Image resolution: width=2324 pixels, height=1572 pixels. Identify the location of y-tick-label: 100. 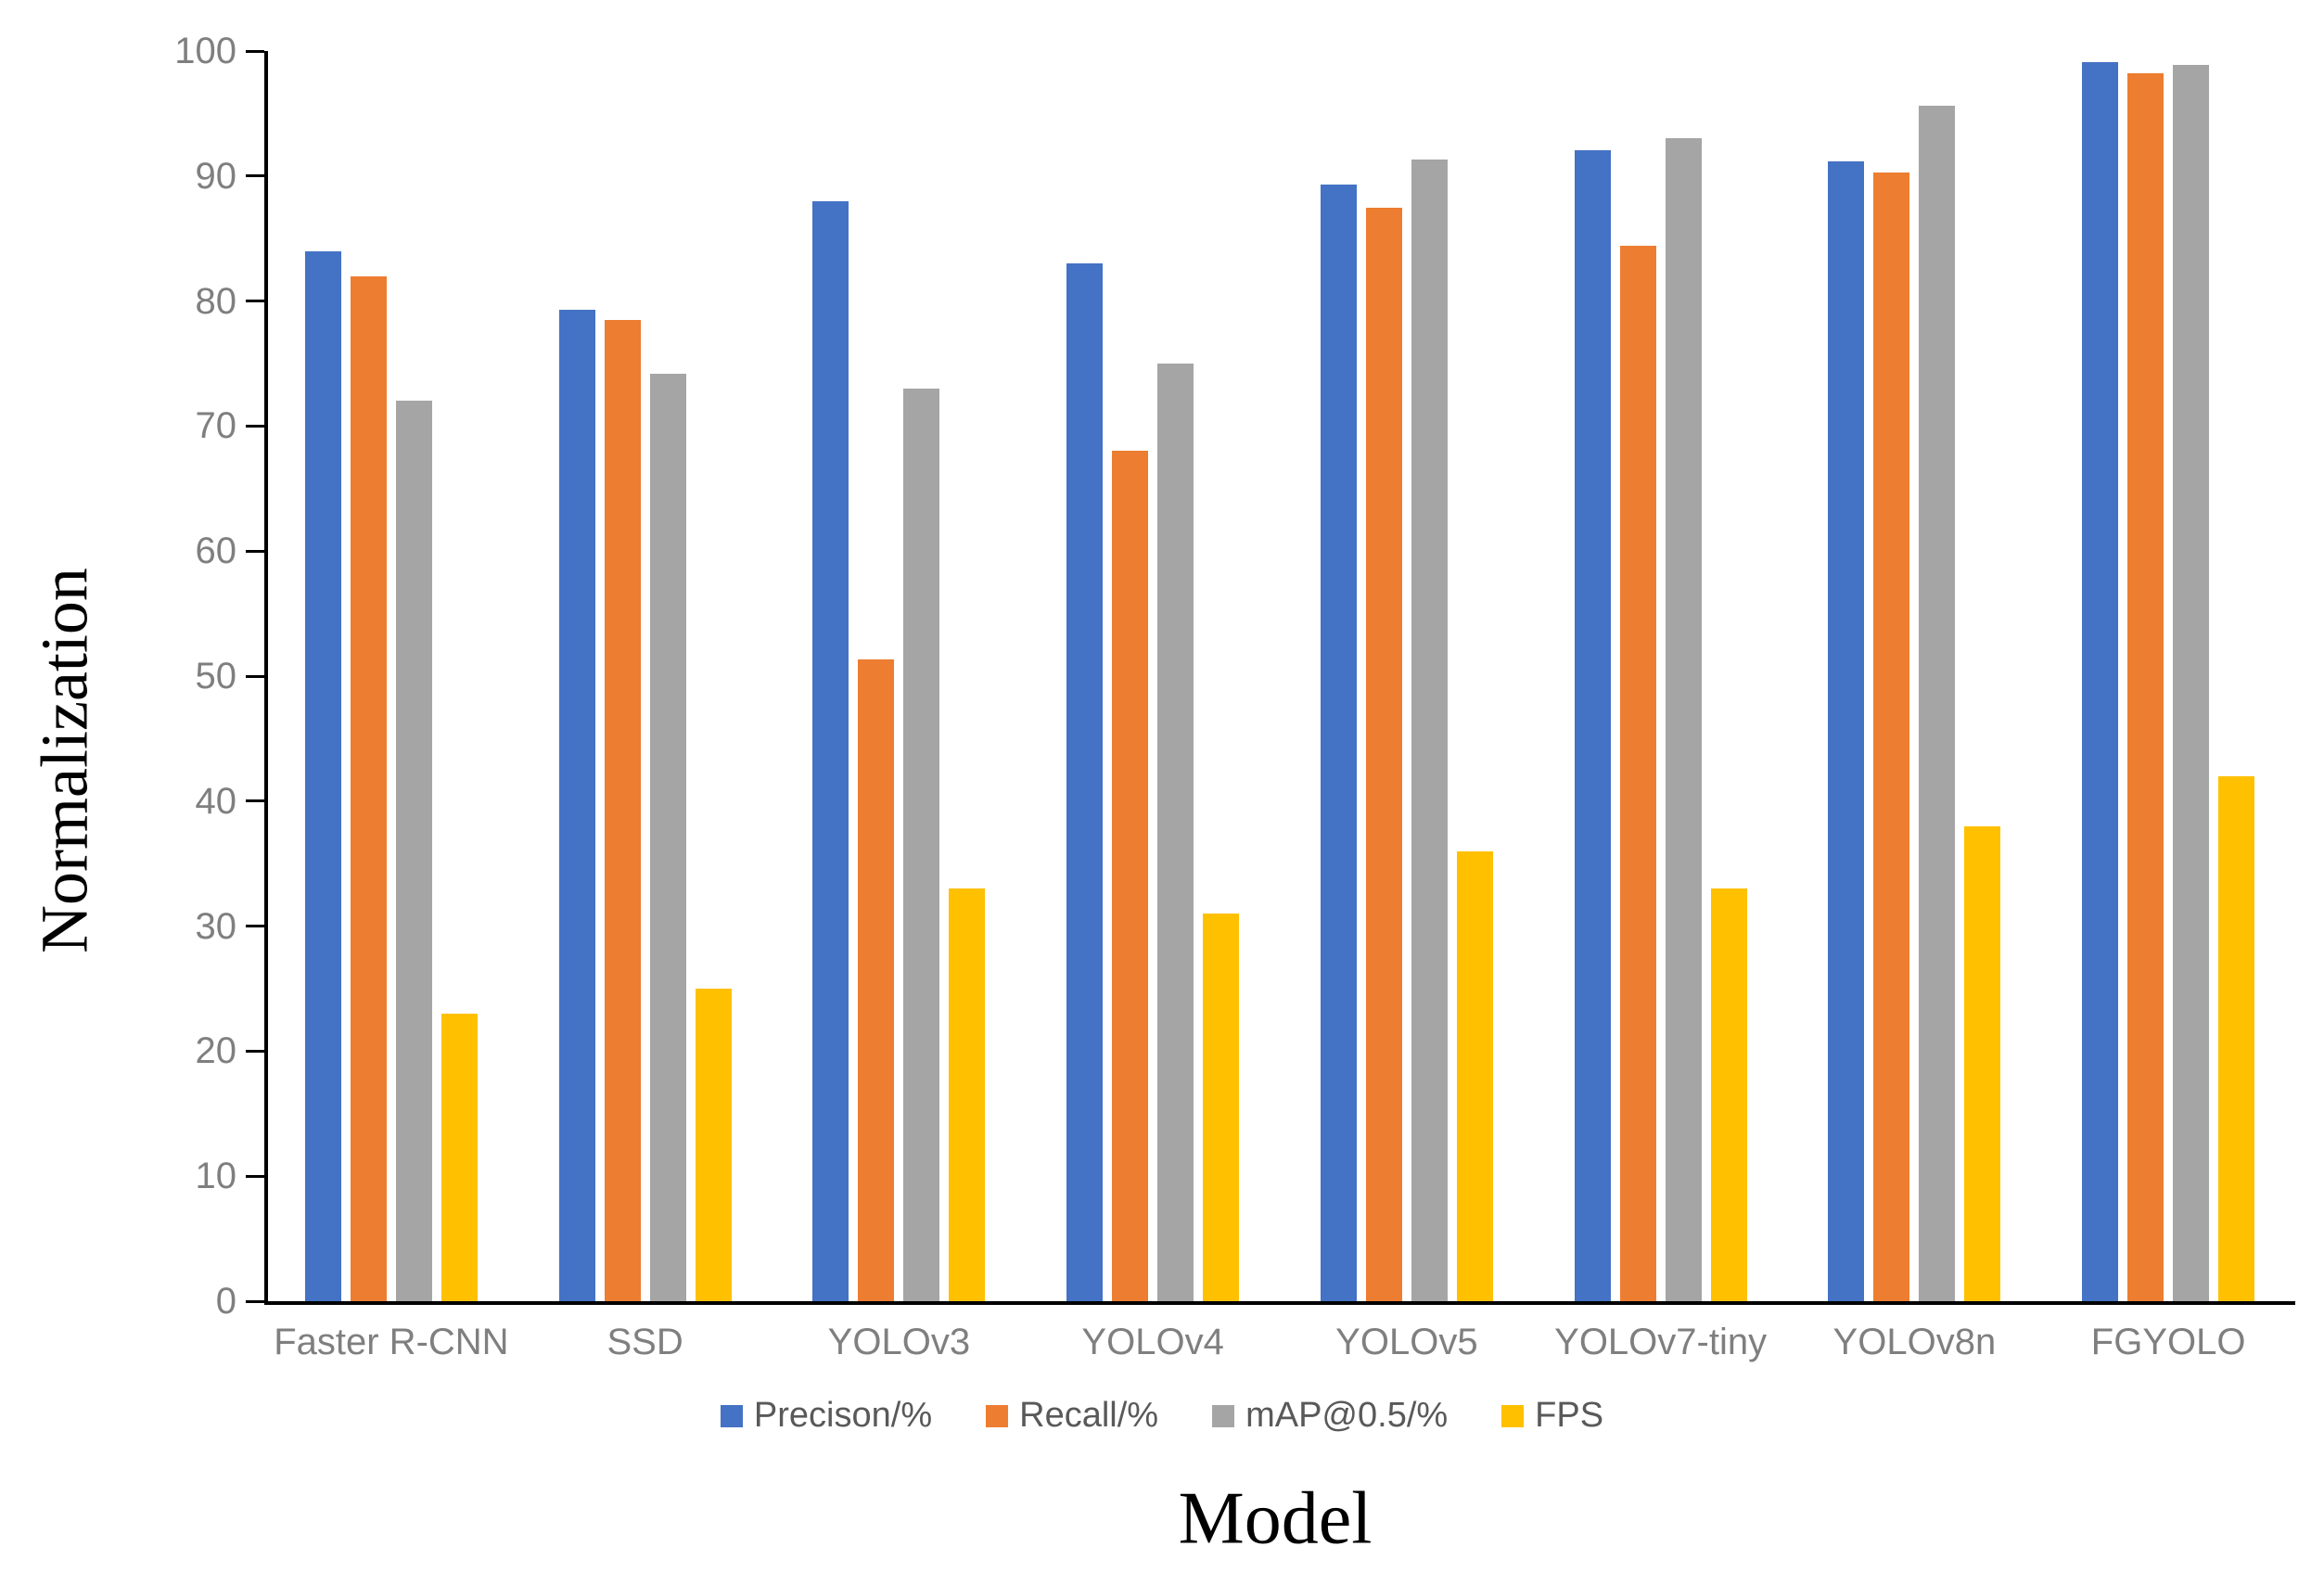
(205, 51).